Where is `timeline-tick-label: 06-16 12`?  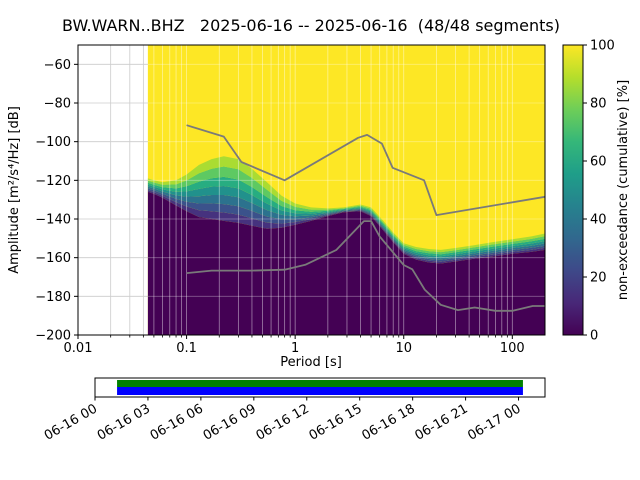 timeline-tick-label: 06-16 12 is located at coordinates (283, 422).